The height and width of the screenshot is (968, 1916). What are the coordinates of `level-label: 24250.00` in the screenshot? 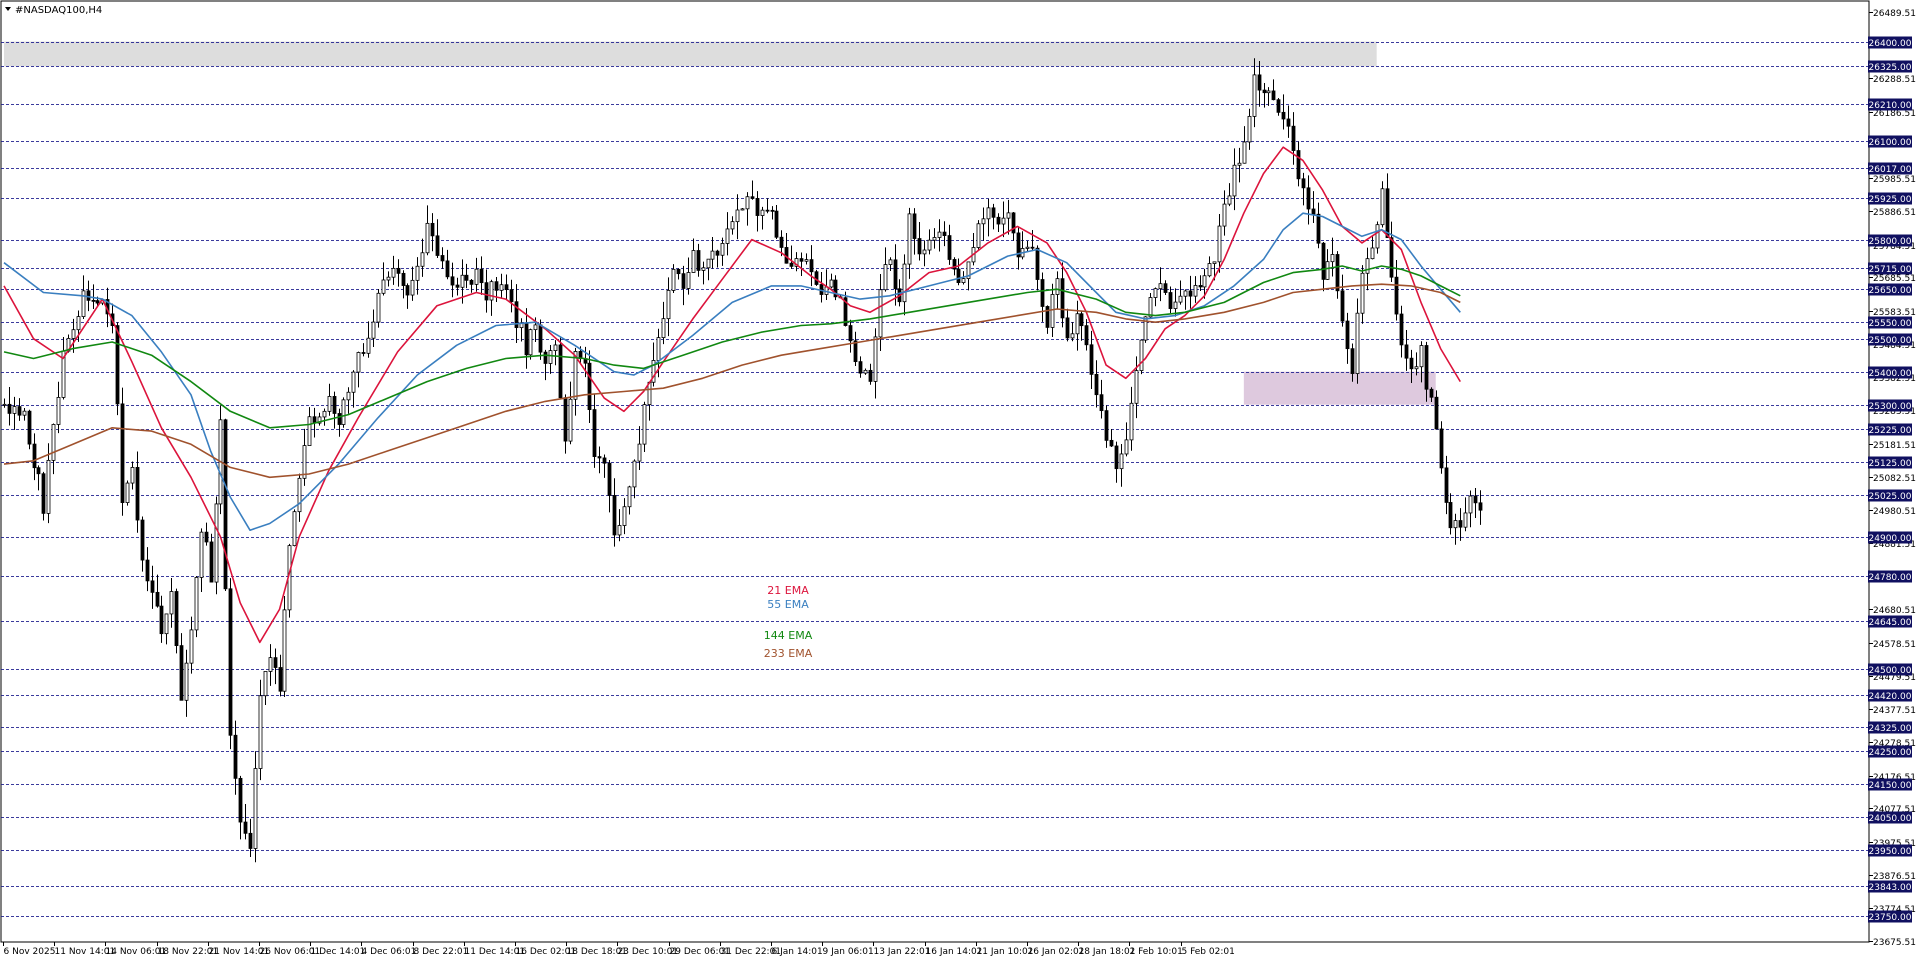 It's located at (1890, 753).